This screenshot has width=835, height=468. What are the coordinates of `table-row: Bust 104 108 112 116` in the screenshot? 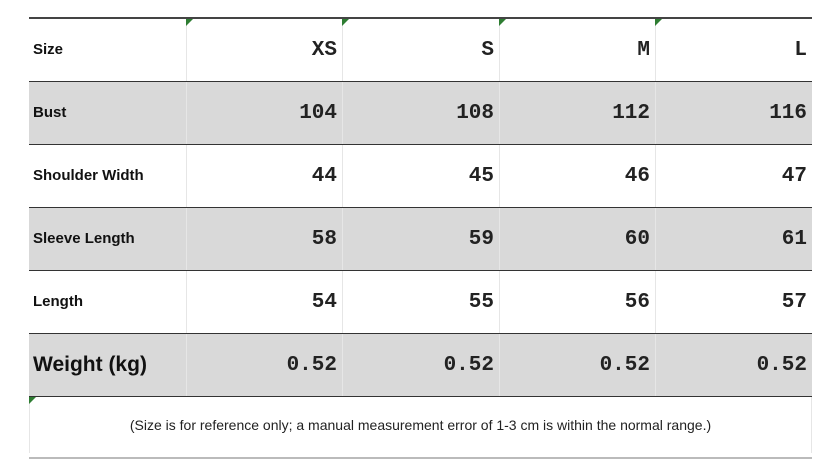 It's located at (420, 113).